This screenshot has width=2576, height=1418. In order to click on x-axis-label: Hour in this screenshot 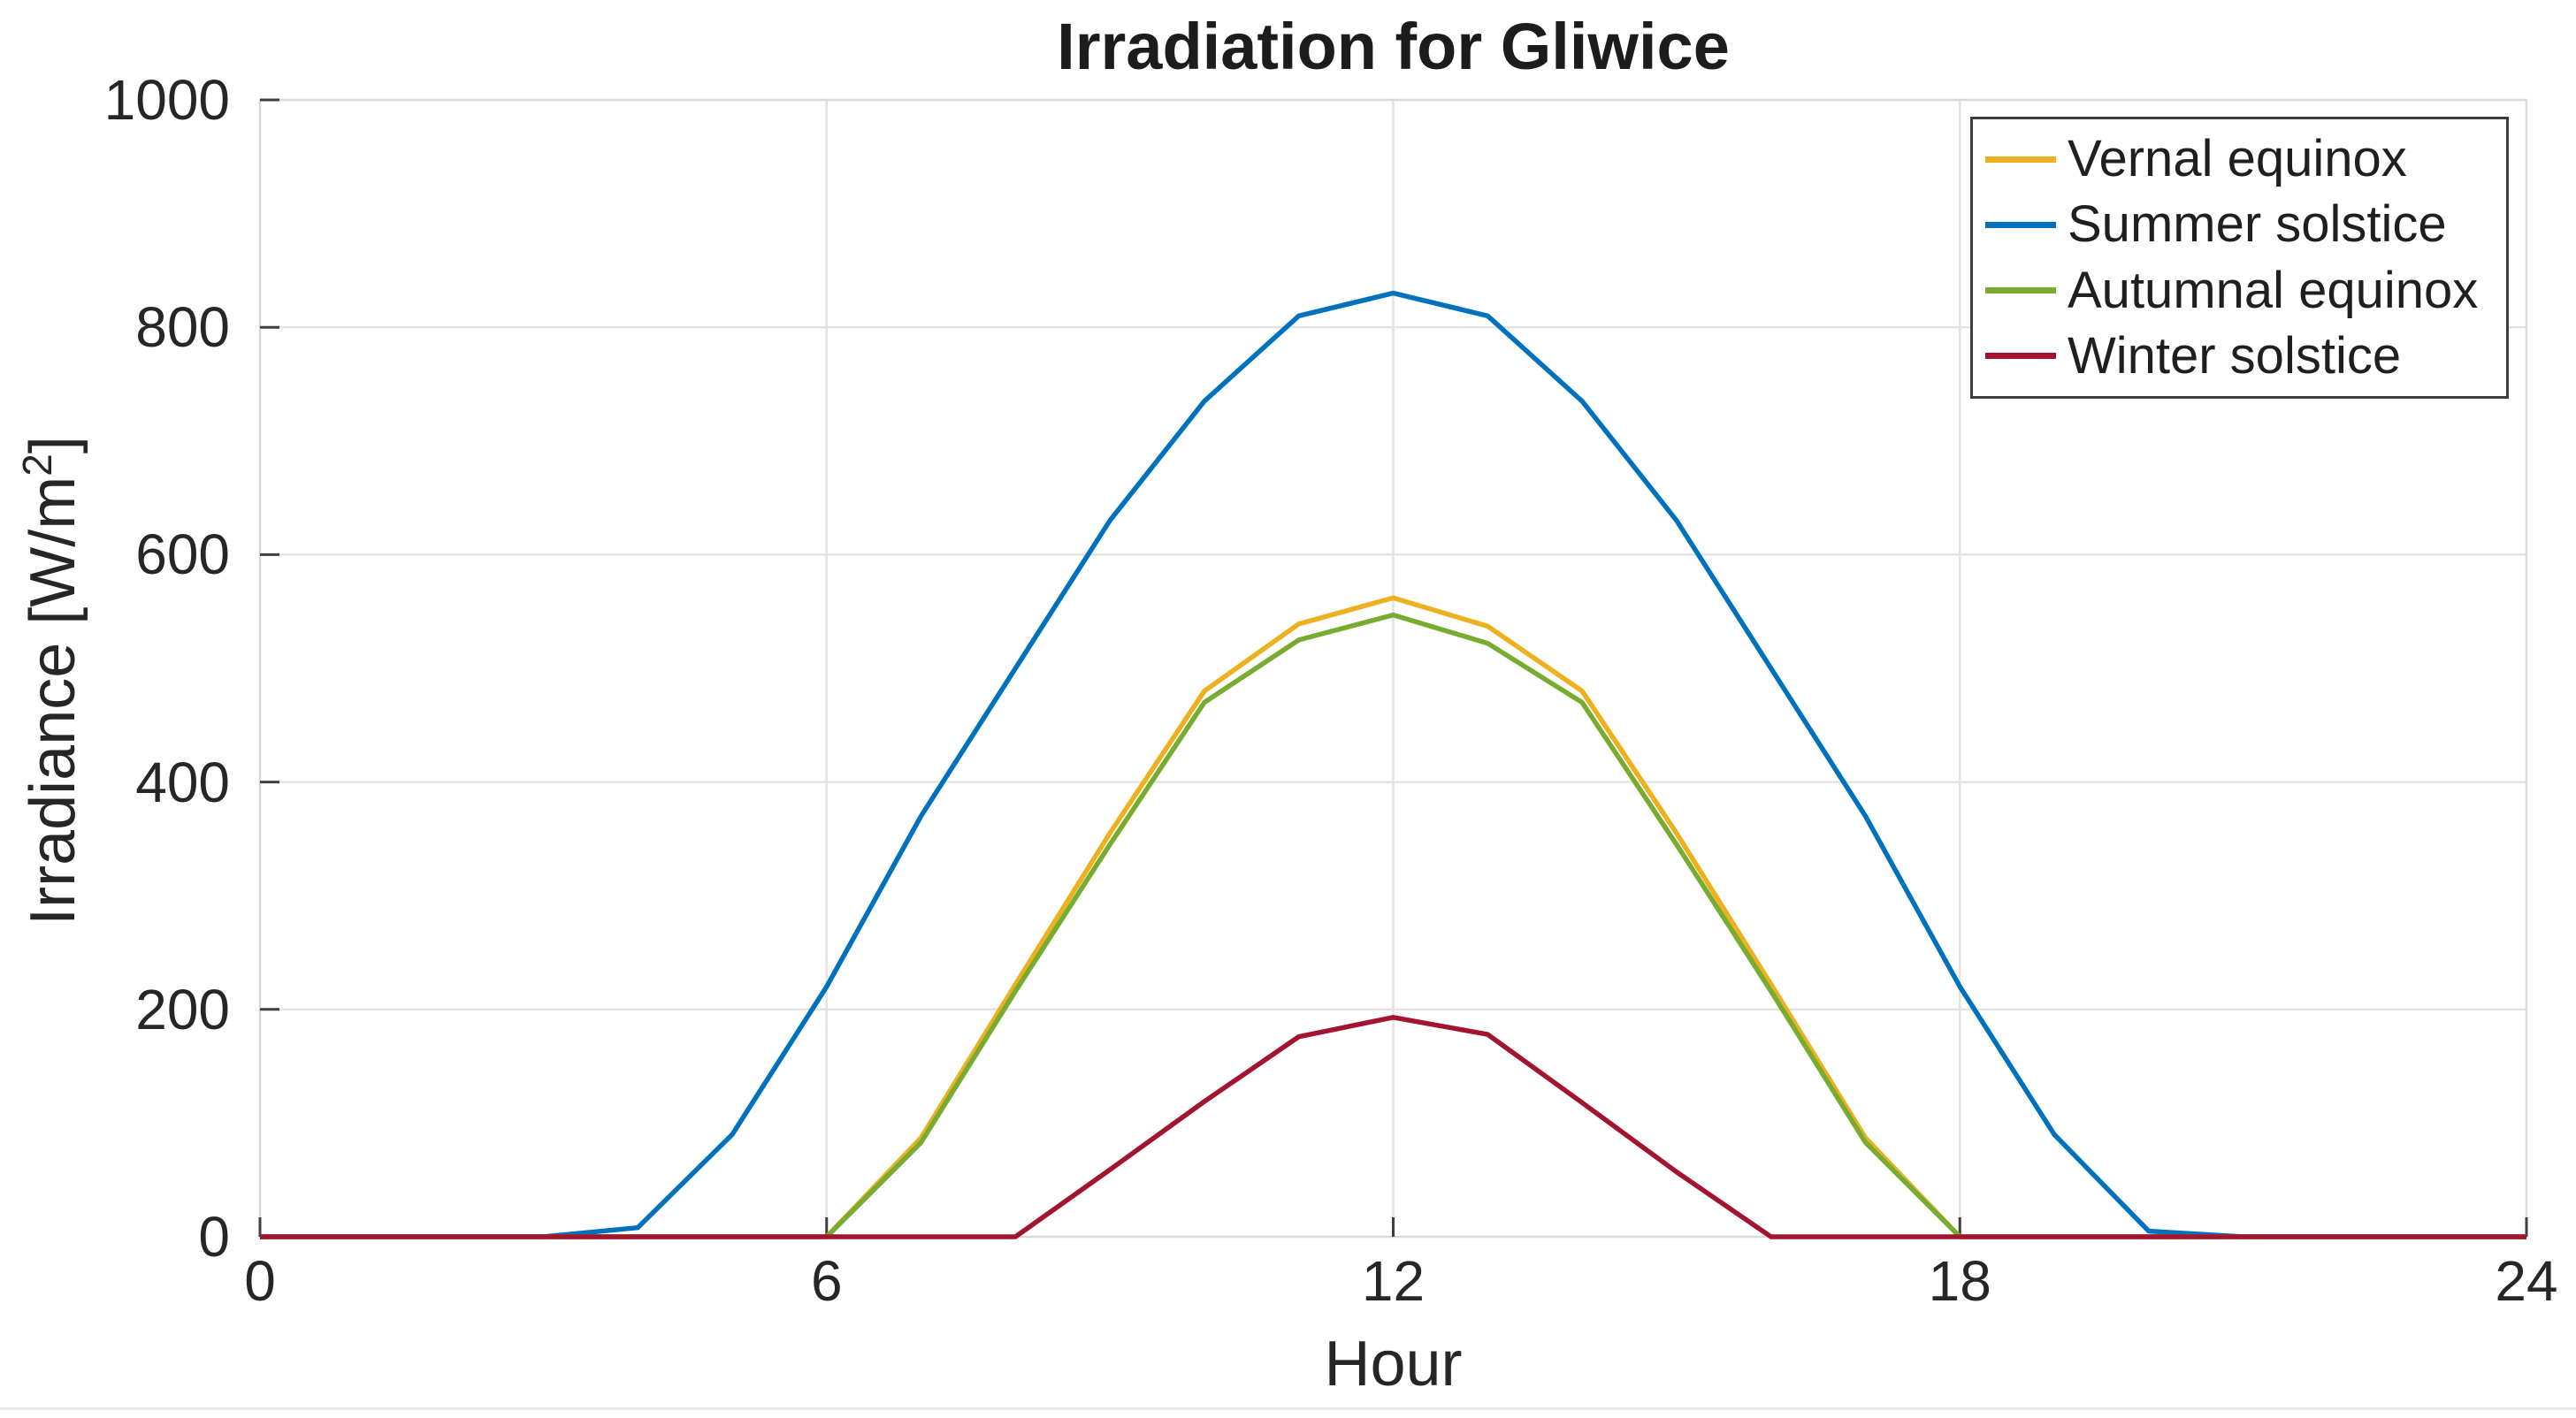, I will do `click(1394, 1364)`.